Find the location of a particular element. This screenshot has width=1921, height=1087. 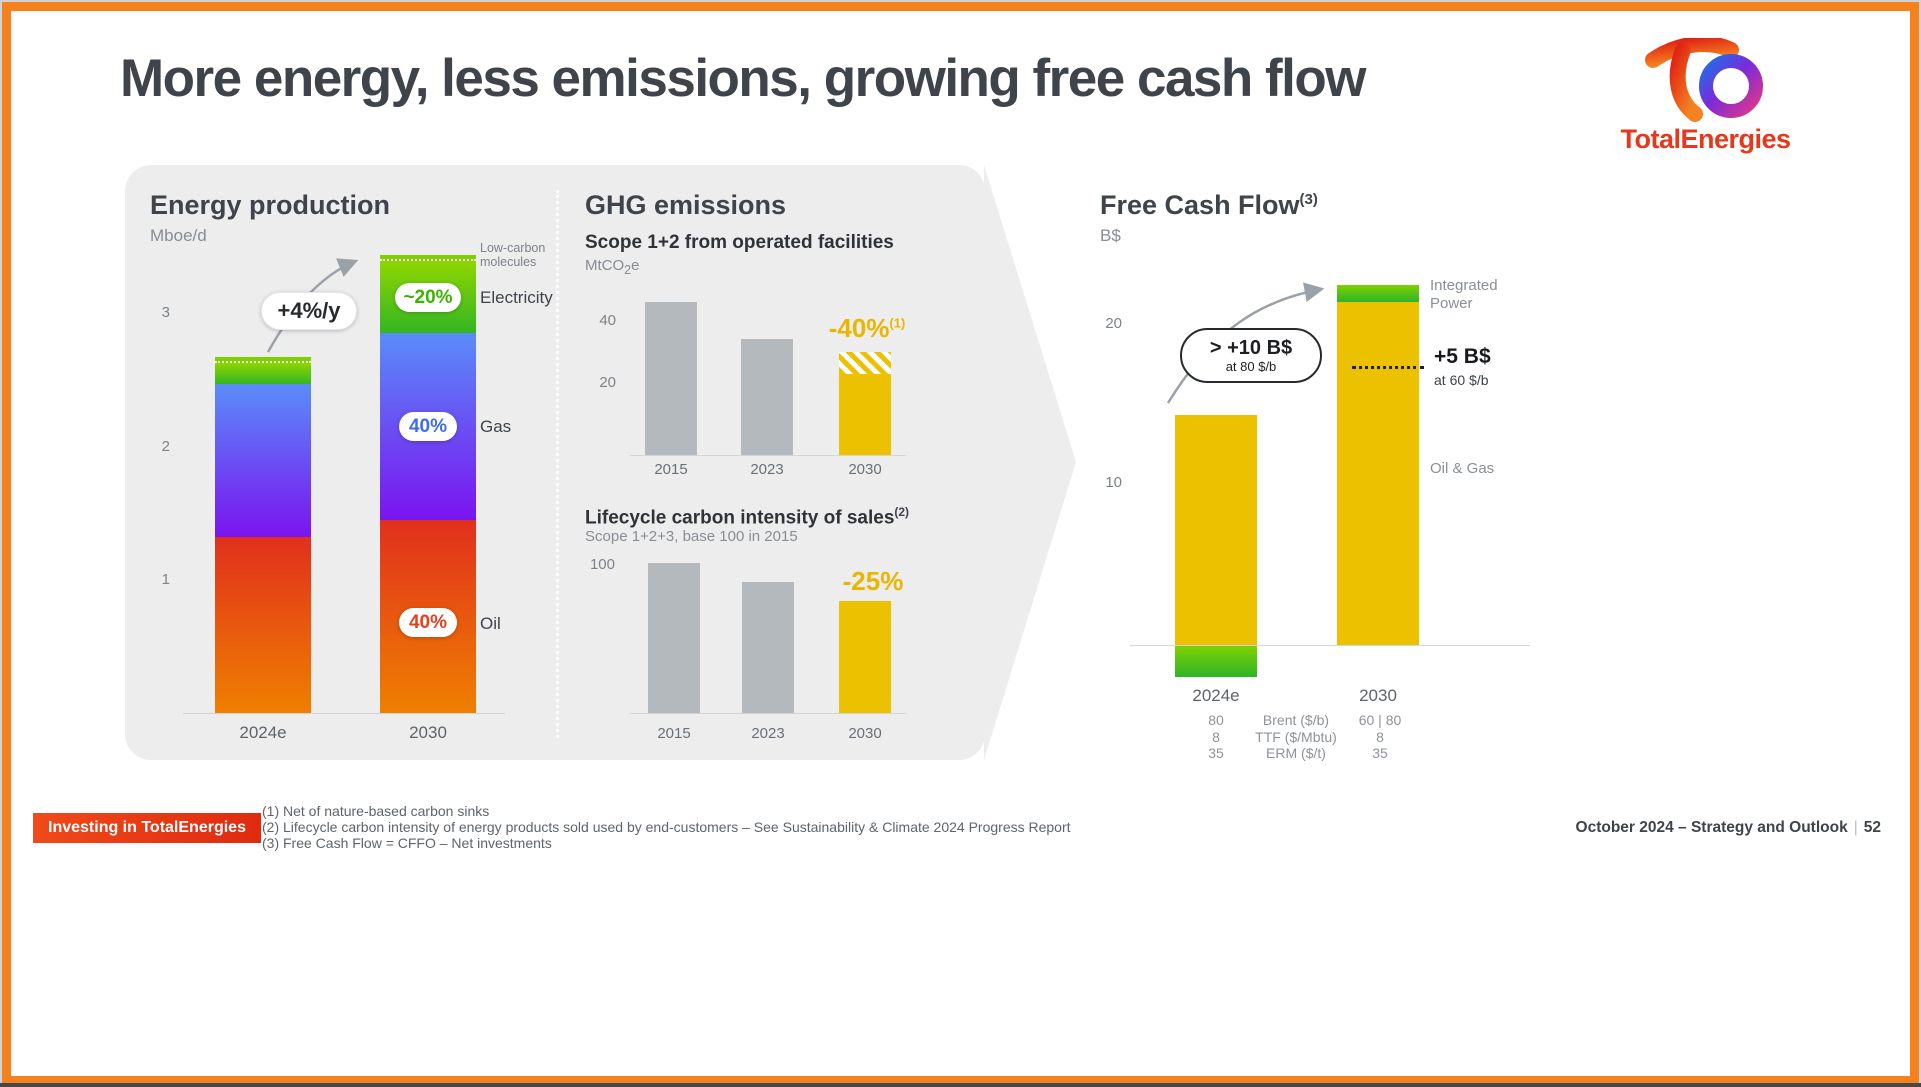

footer-right-text: October 2024 – Strategy and Outlook is located at coordinates (1711, 827).